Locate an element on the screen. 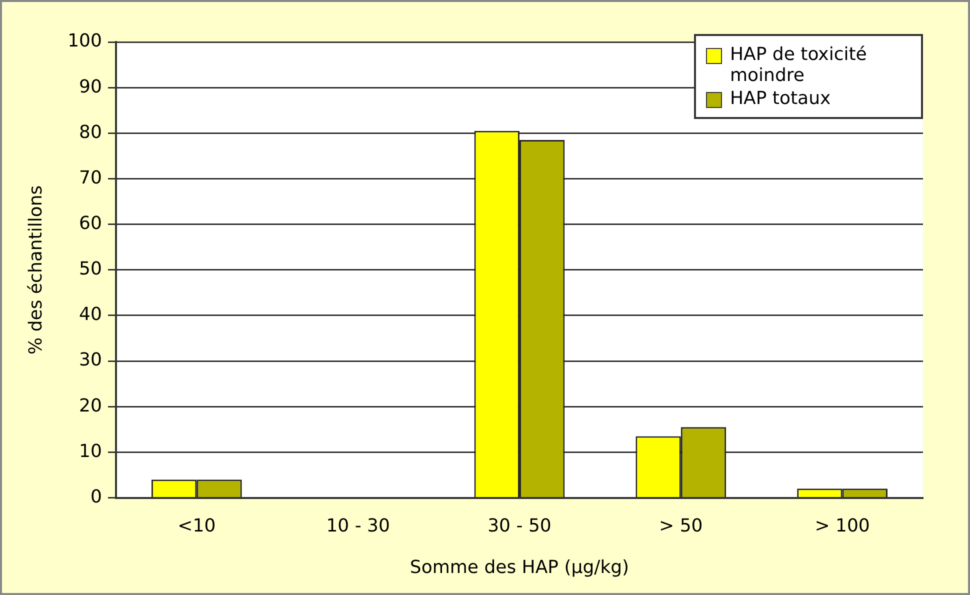 This screenshot has width=970, height=595. y-tick-label: 90 is located at coordinates (90, 87).